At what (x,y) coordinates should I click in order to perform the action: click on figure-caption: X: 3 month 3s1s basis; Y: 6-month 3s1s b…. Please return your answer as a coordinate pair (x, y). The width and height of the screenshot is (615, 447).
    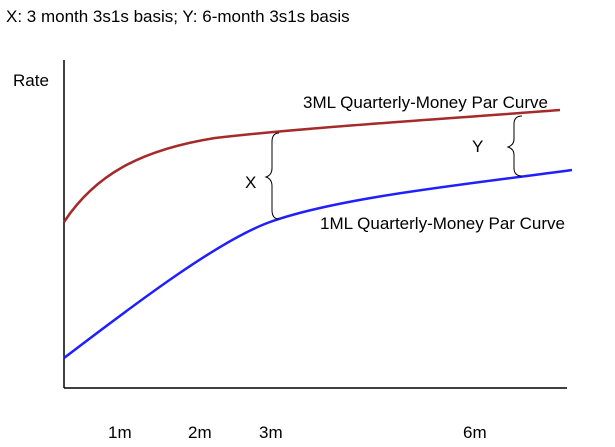
    Looking at the image, I should click on (178, 16).